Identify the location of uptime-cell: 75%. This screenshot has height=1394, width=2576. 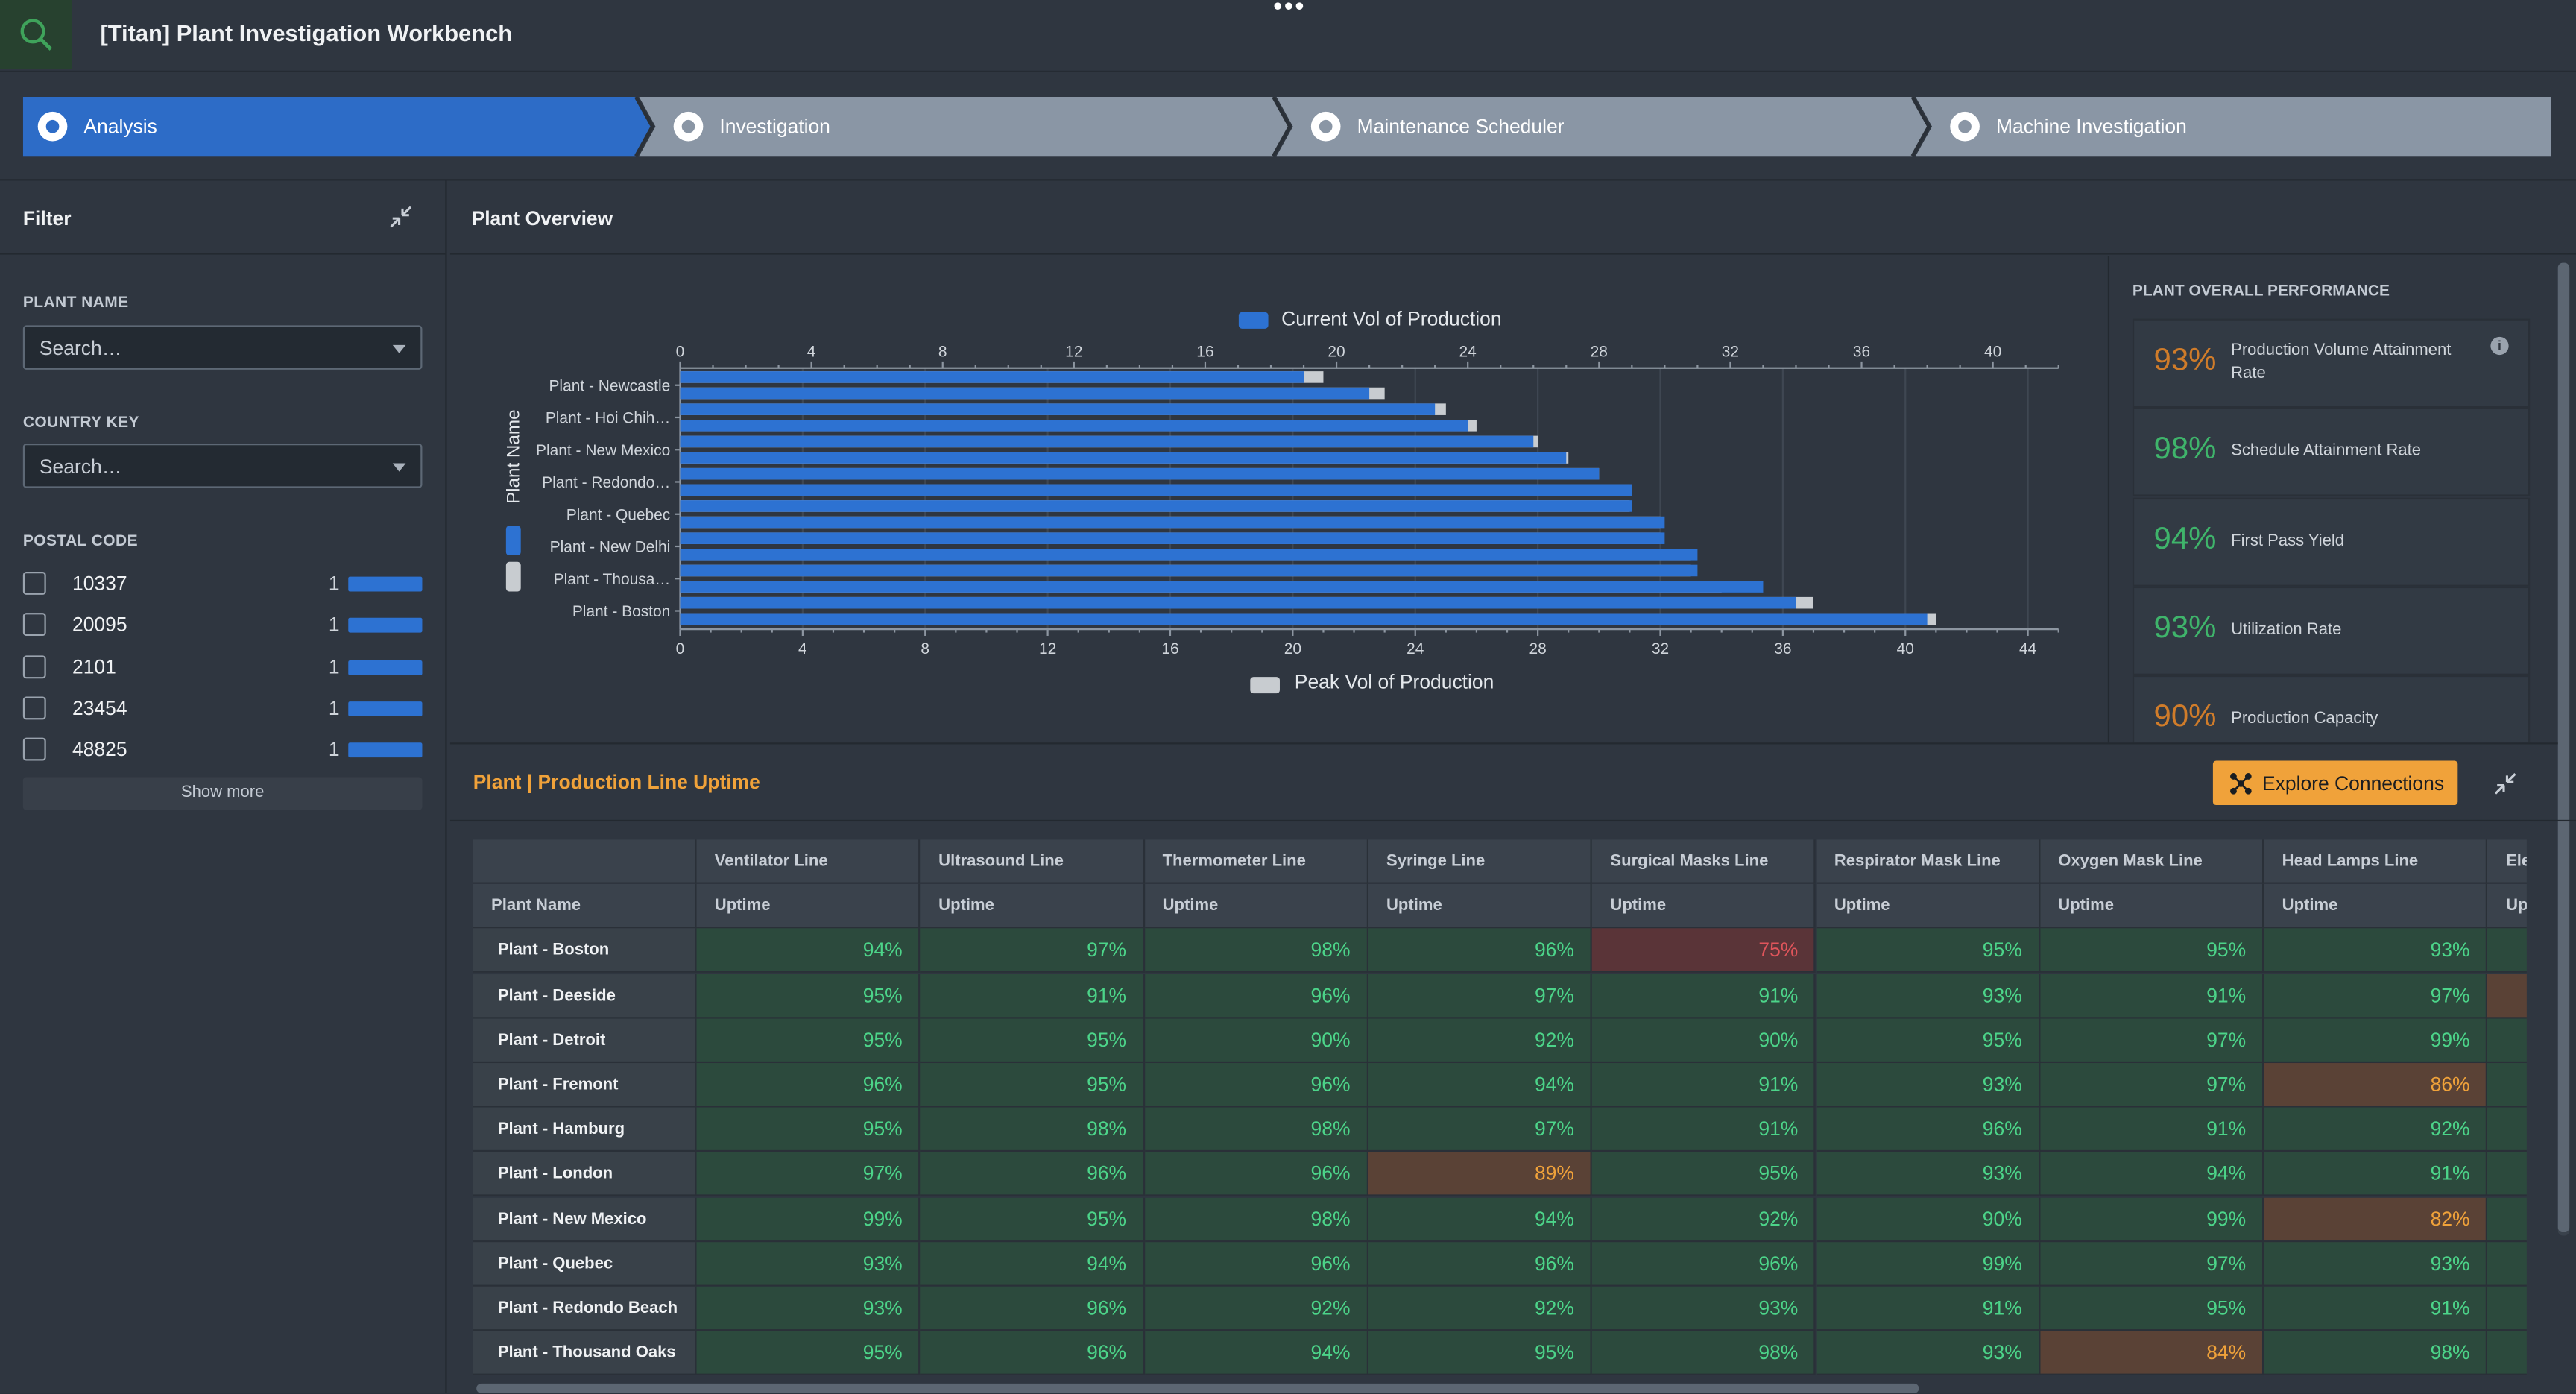
(1704, 952).